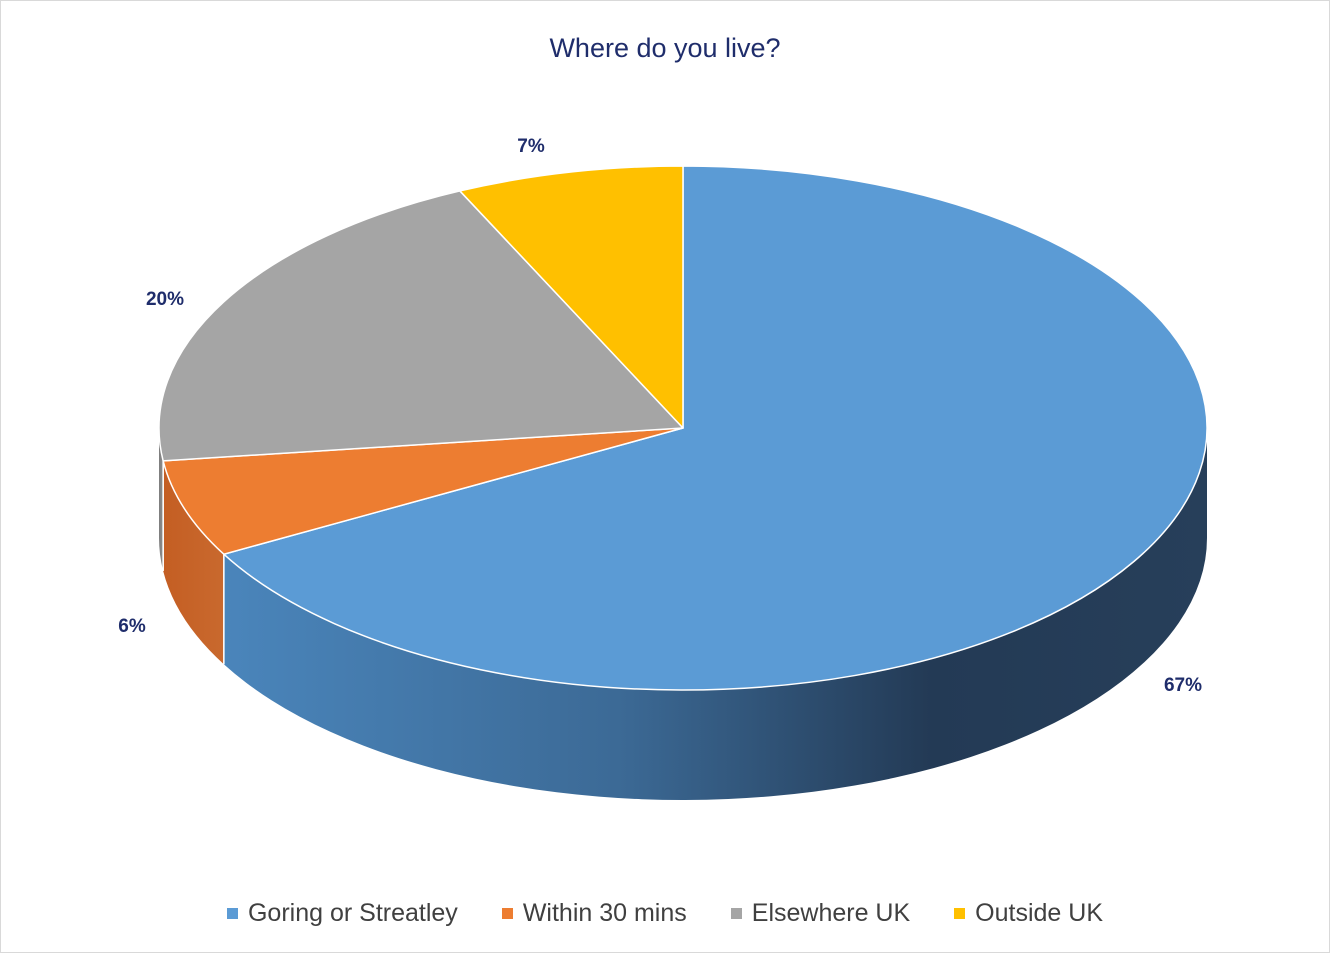  Describe the element at coordinates (161, 499) in the screenshot. I see `slice-elsewhere-uk-side` at that location.